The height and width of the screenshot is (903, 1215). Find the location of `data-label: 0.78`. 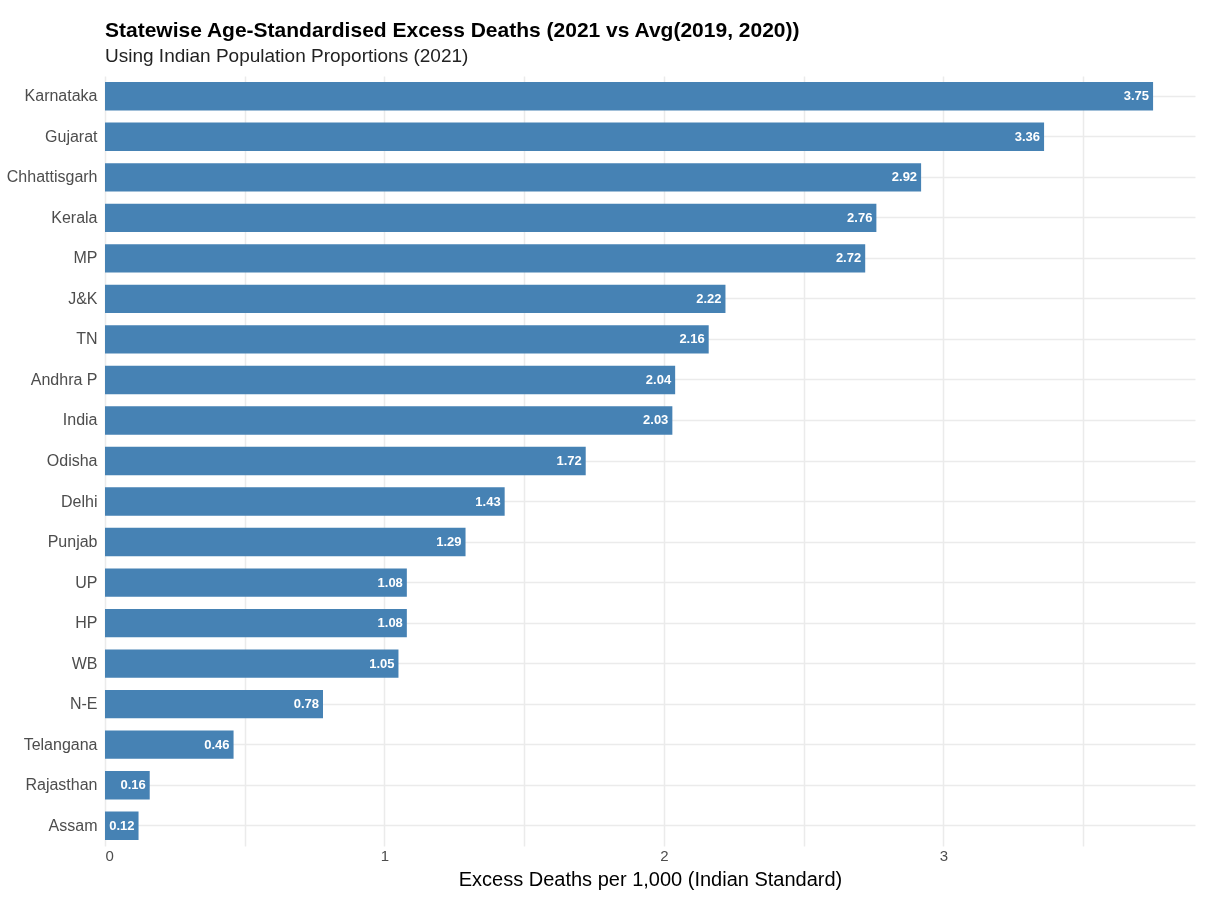

data-label: 0.78 is located at coordinates (306, 704).